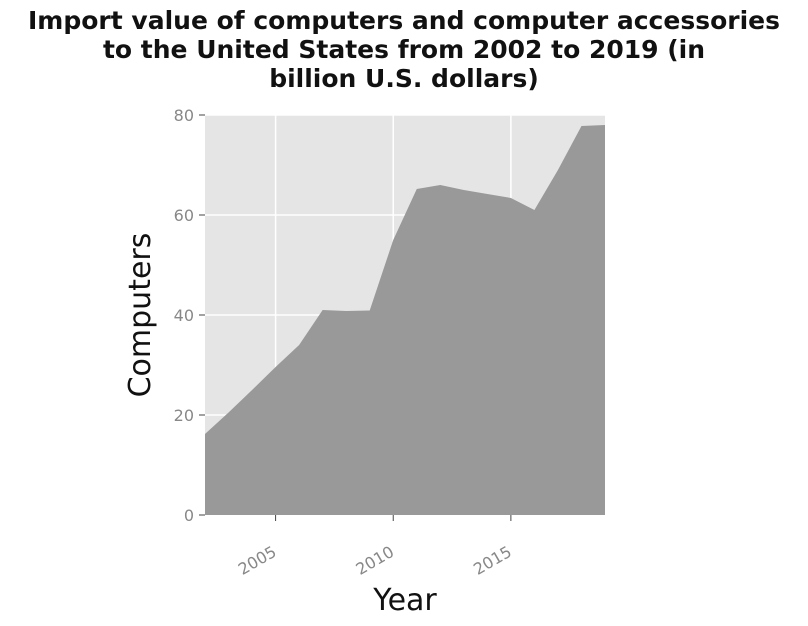 The image size is (808, 626). Describe the element at coordinates (404, 600) in the screenshot. I see `x-axis-label: Year` at that location.